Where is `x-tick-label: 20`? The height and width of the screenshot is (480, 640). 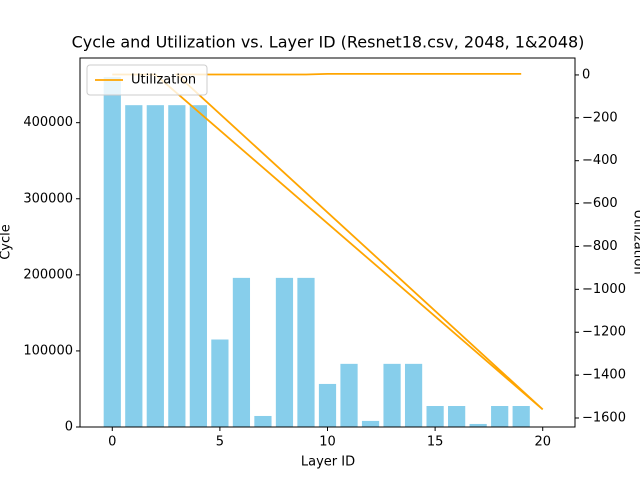 x-tick-label: 20 is located at coordinates (542, 442).